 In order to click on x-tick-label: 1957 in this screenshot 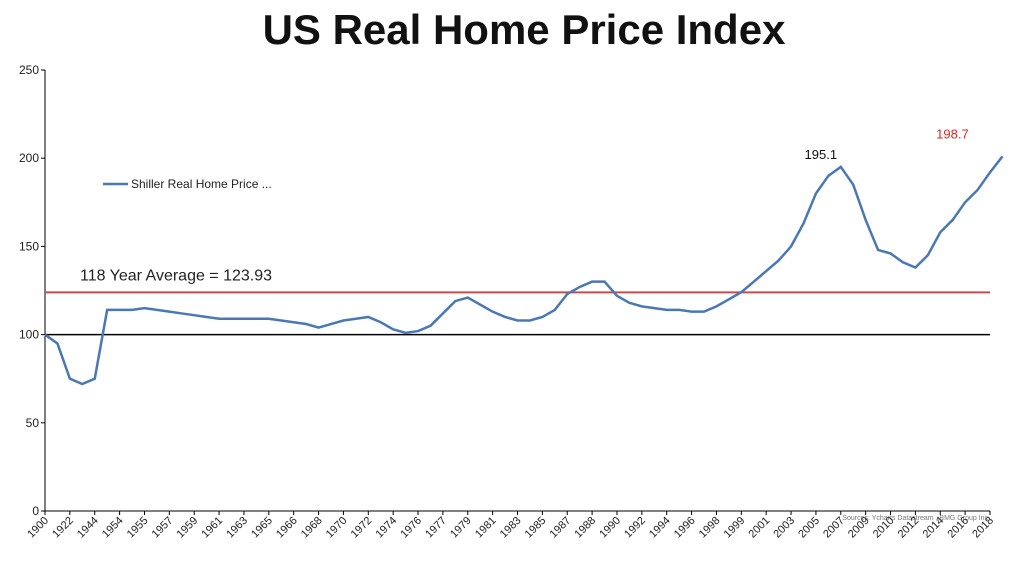, I will do `click(163, 528)`.